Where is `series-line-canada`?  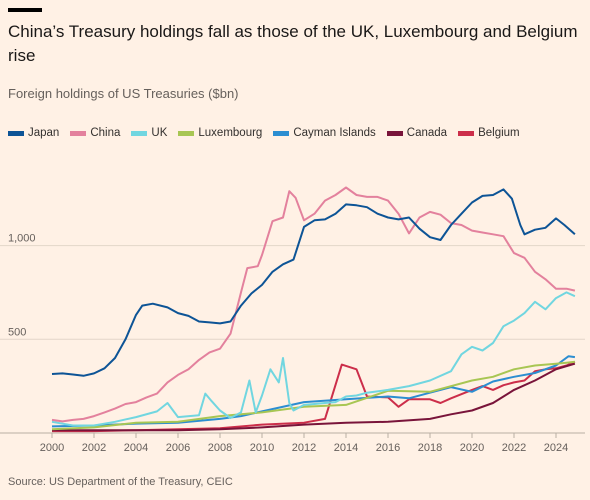
series-line-canada is located at coordinates (314, 397).